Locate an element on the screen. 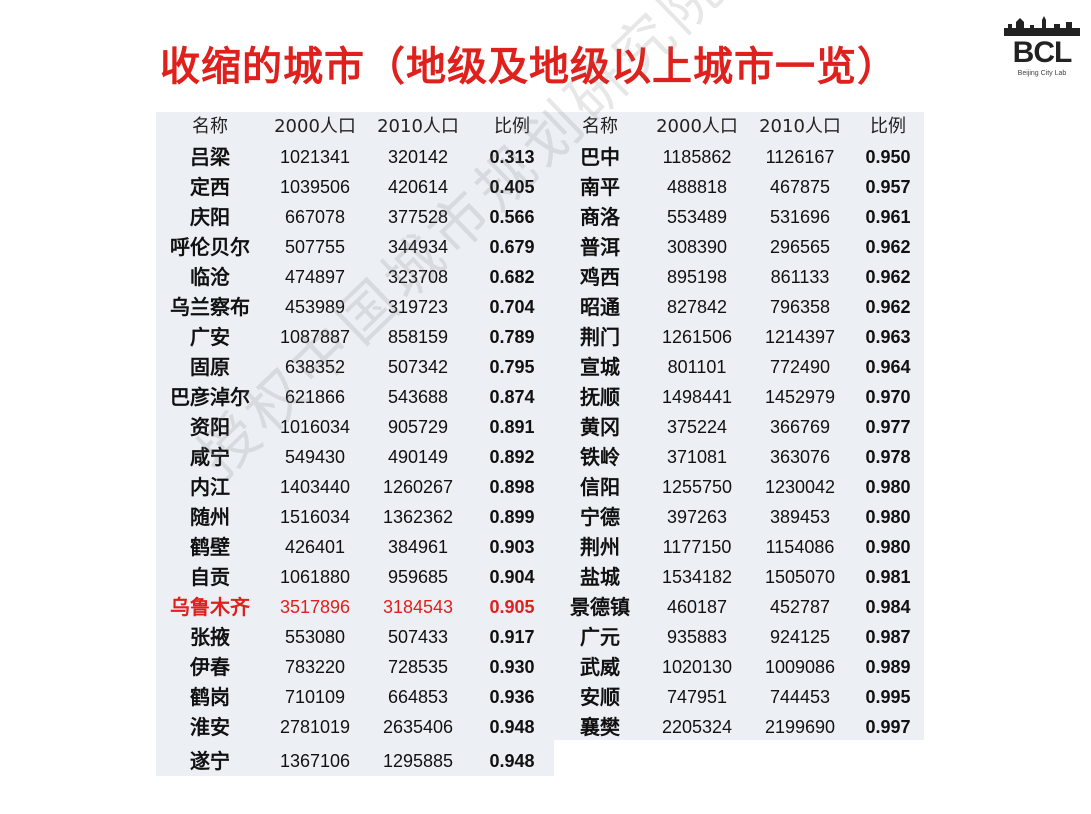 The height and width of the screenshot is (814, 1091). table-row: 定西 1039506 420614 0.405 is located at coordinates (356, 187).